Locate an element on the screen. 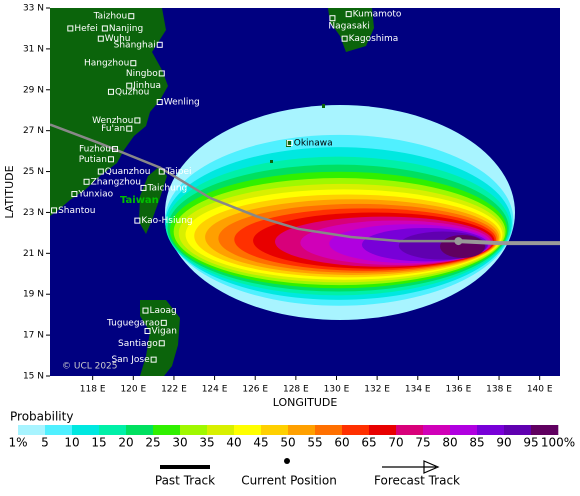 The height and width of the screenshot is (496, 580). colorbar-label: 25 is located at coordinates (152, 443).